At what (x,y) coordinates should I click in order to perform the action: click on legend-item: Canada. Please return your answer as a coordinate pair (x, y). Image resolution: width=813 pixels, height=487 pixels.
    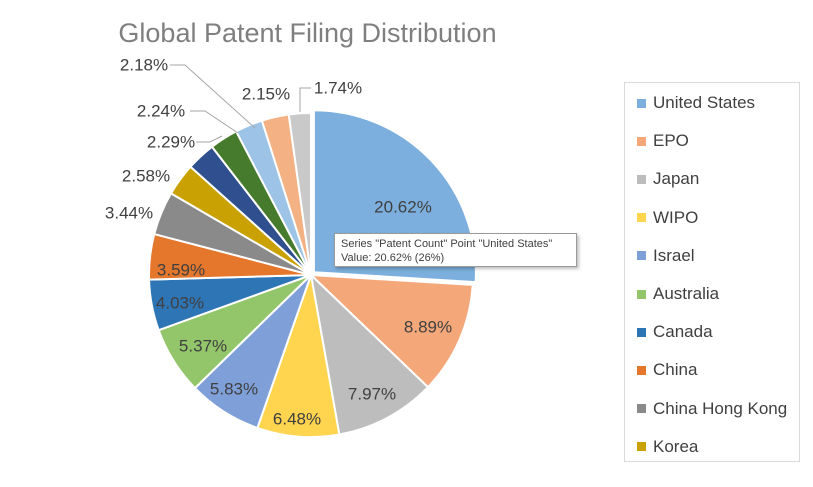
    Looking at the image, I should click on (675, 332).